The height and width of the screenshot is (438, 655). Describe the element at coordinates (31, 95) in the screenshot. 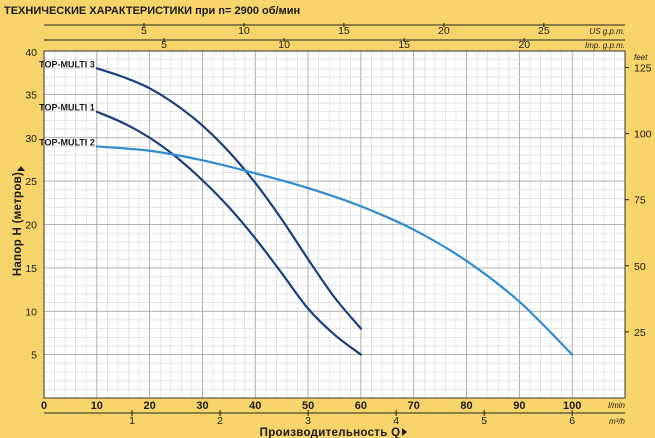

I see `y-tick-label: 35` at that location.